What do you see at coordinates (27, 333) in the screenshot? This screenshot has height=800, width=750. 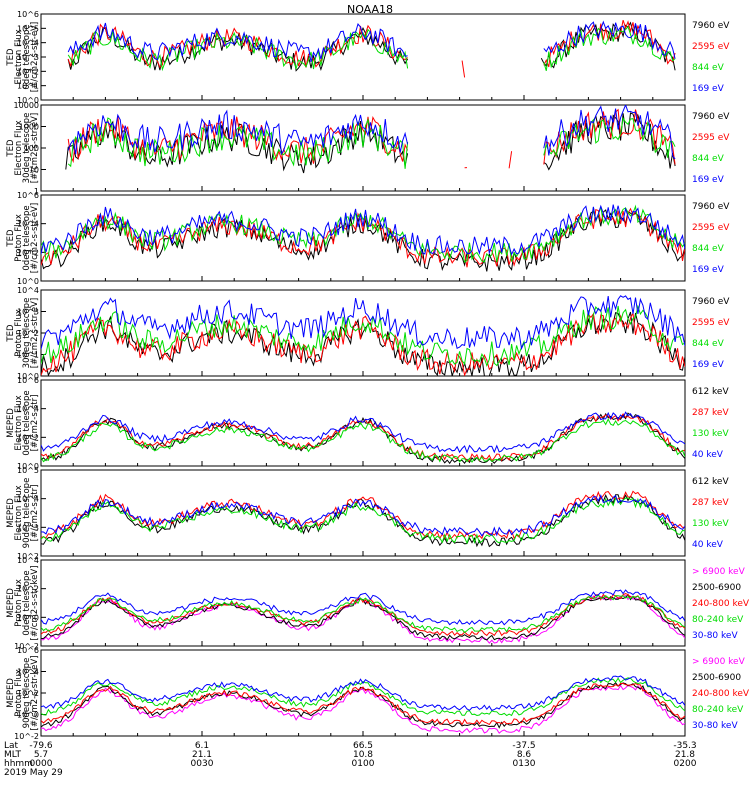 I see `y-axis-label-line: 30deg telescope` at bounding box center [27, 333].